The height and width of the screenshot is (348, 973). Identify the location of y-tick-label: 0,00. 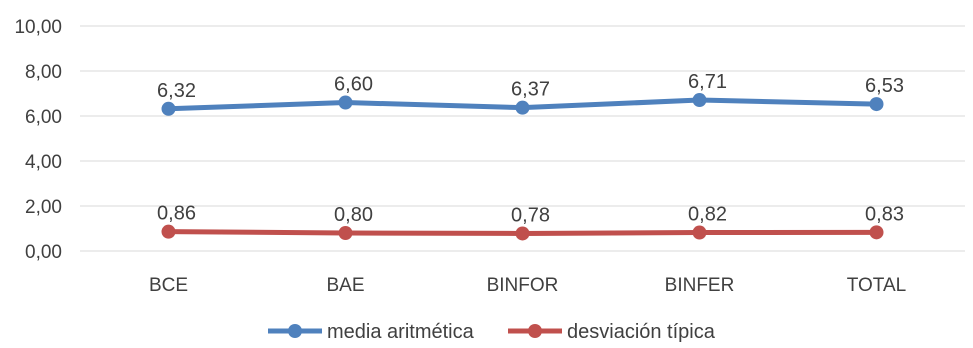
(43, 252).